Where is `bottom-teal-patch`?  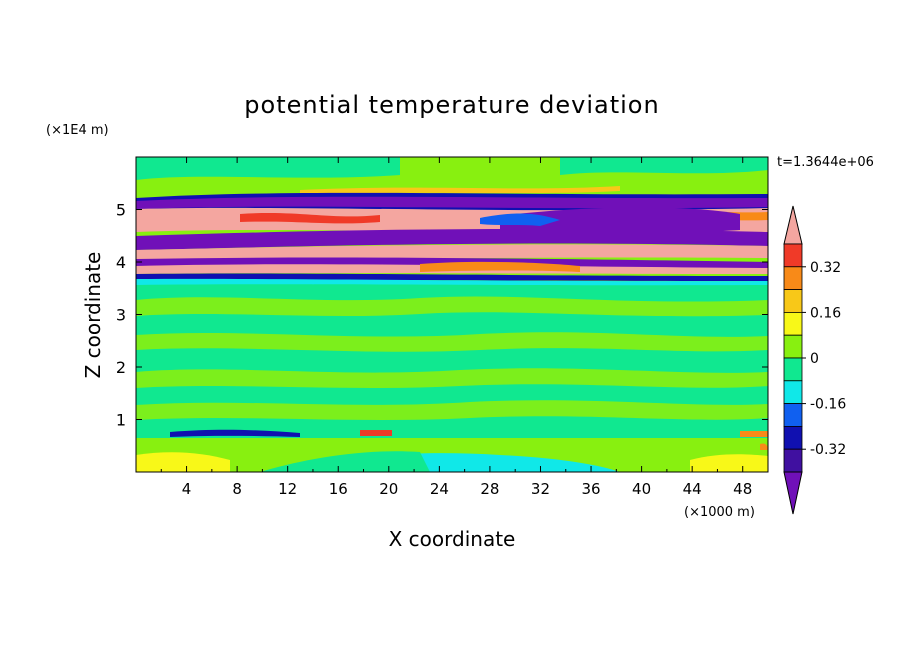
bottom-teal-patch is located at coordinates (345, 461).